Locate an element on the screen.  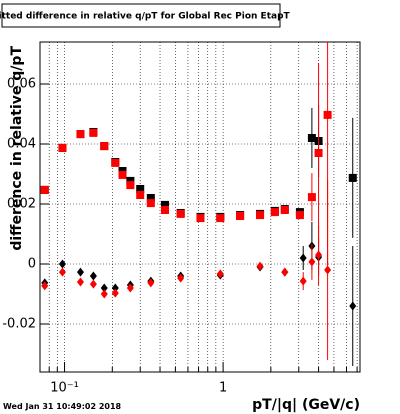
y-tick-label: 0 is located at coordinates (32, 264).